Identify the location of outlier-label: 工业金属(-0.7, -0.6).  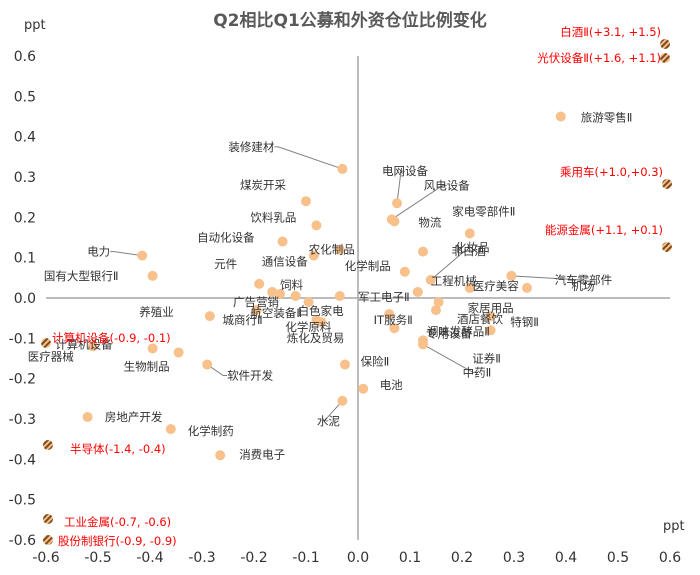
(117, 522).